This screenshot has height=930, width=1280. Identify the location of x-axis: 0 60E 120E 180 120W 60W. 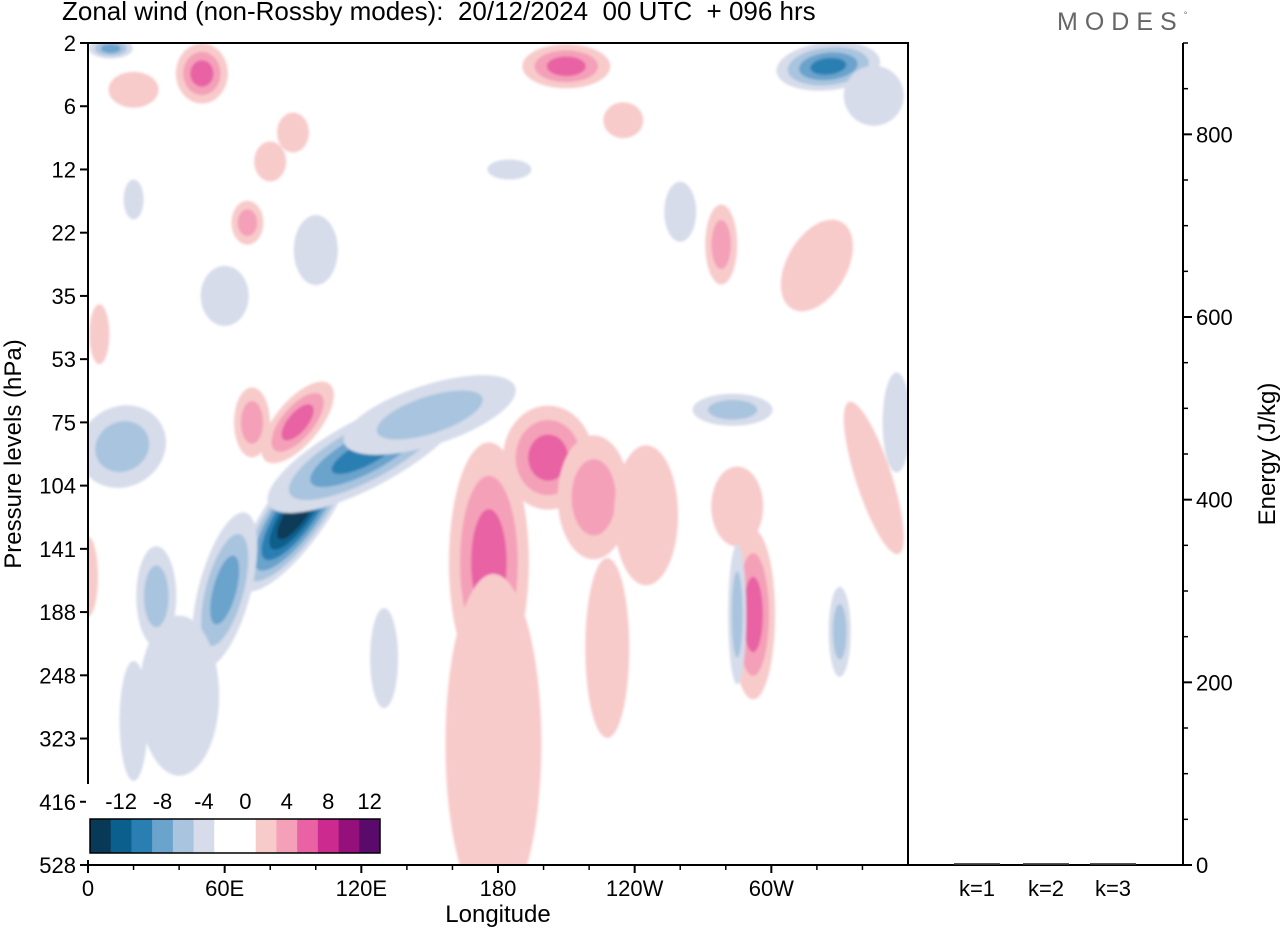
(473, 883).